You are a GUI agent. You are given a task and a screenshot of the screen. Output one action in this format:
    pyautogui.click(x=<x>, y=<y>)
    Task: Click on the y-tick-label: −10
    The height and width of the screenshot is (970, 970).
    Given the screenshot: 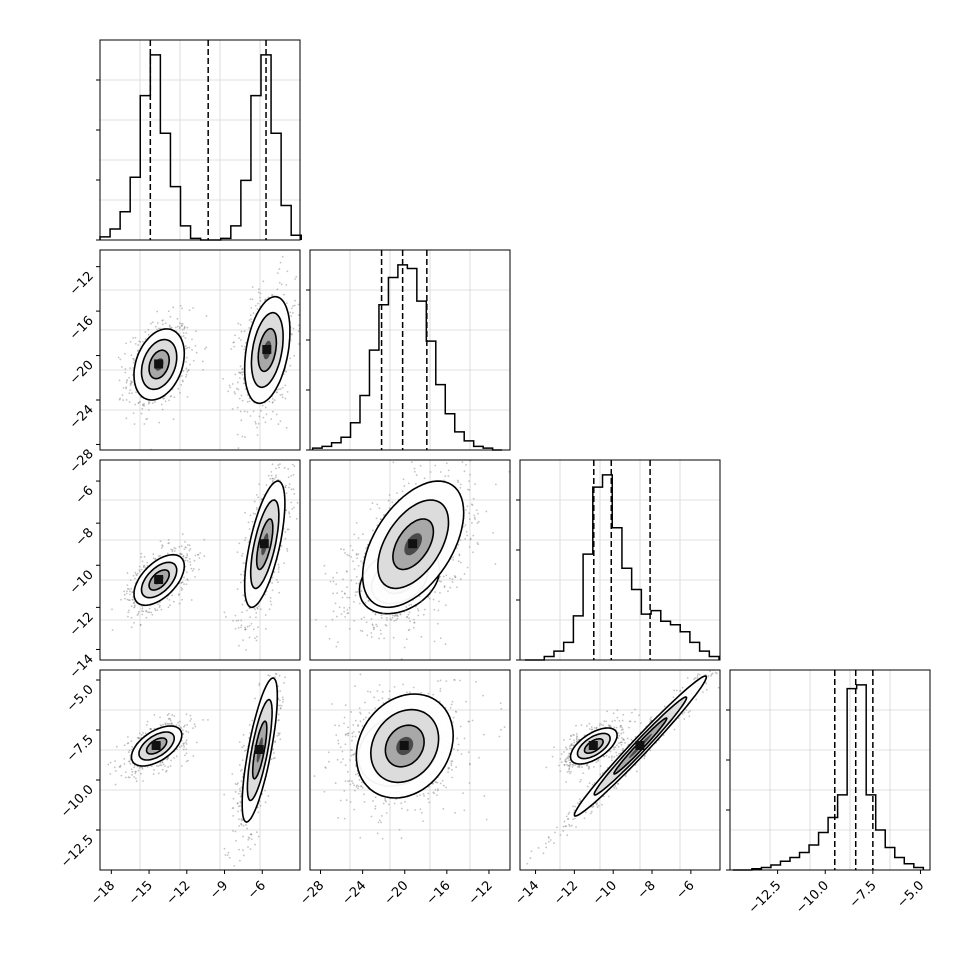 What is the action you would take?
    pyautogui.click(x=82, y=582)
    